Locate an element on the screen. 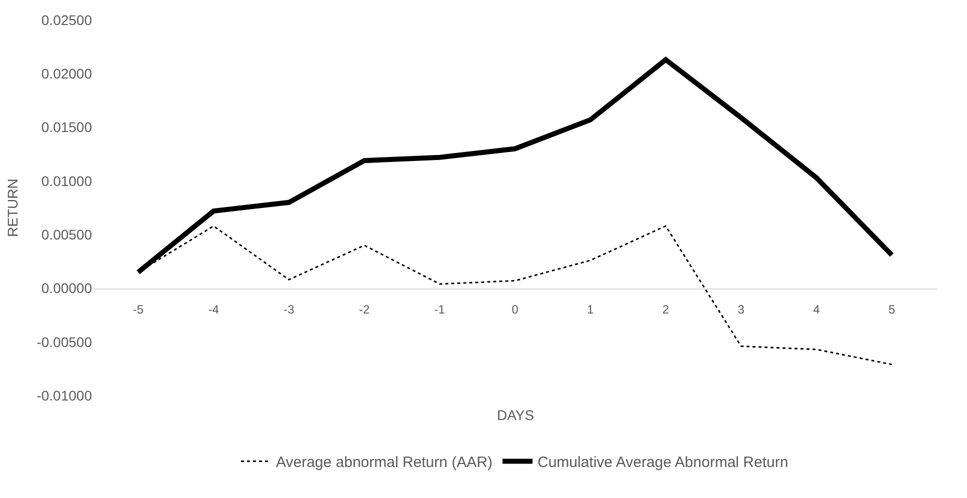  y-tick-label: -0.00500 is located at coordinates (64, 342).